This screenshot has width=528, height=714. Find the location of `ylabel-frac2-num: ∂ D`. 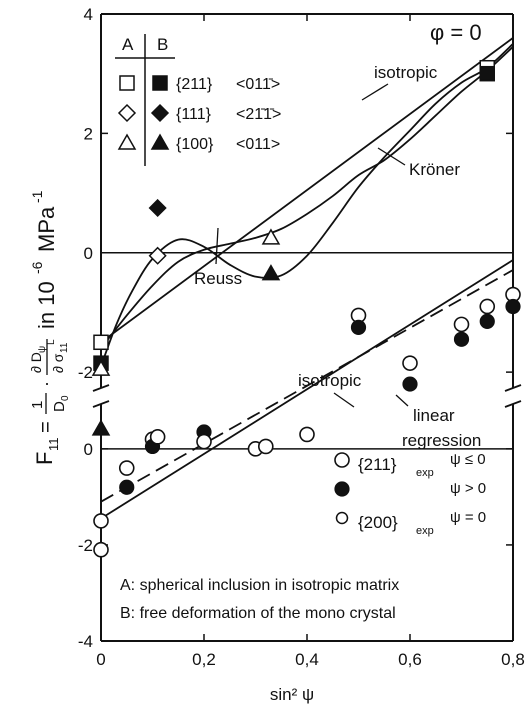

ylabel-frac2-num: ∂ D is located at coordinates (36, 362).